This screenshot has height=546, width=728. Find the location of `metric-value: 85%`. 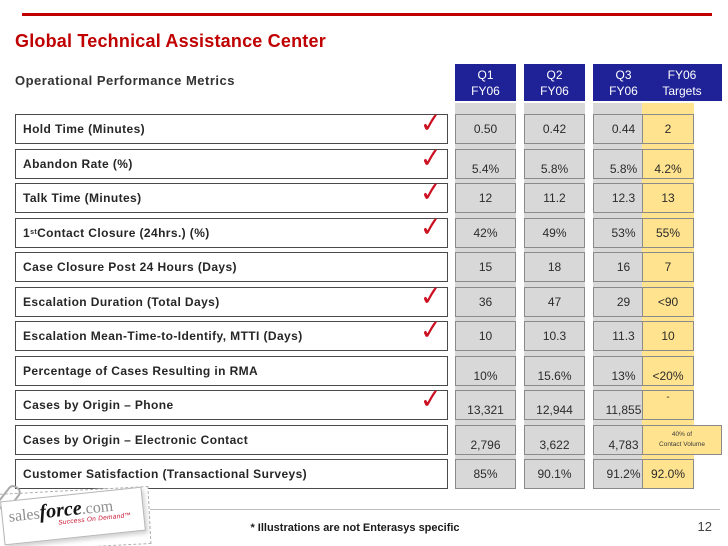

metric-value: 85% is located at coordinates (485, 474).